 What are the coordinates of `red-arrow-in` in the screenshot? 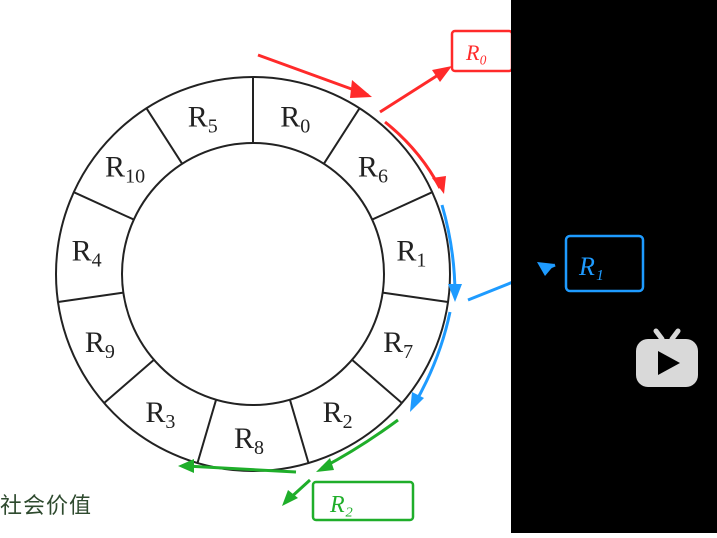 It's located at (313, 75).